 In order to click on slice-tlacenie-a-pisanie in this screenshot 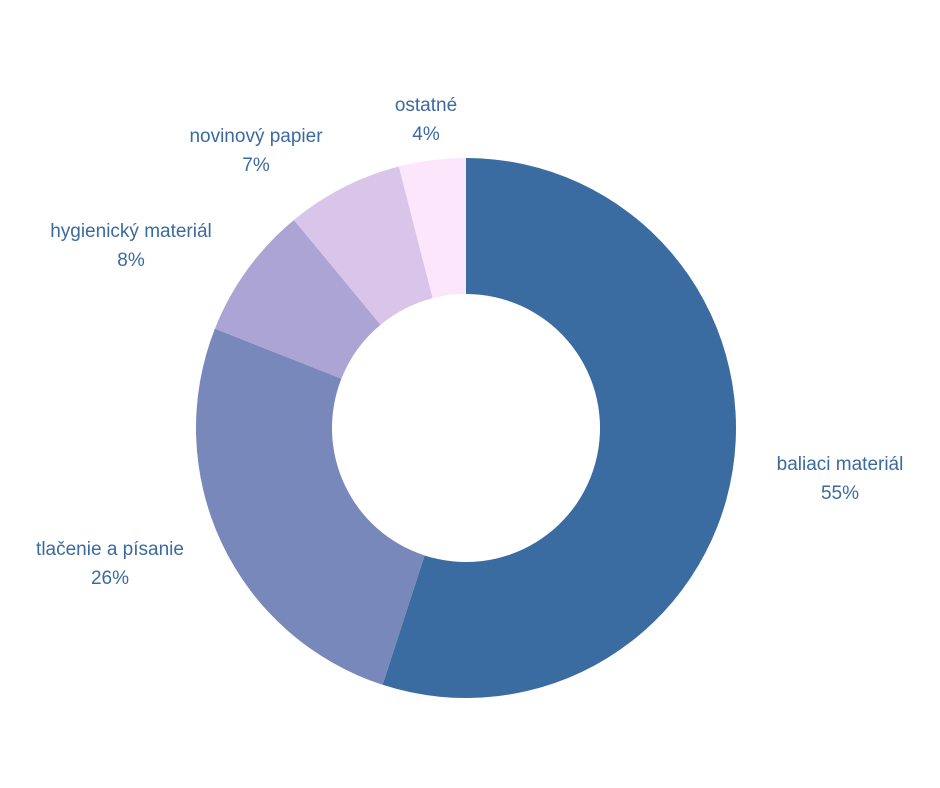, I will do `click(310, 506)`.